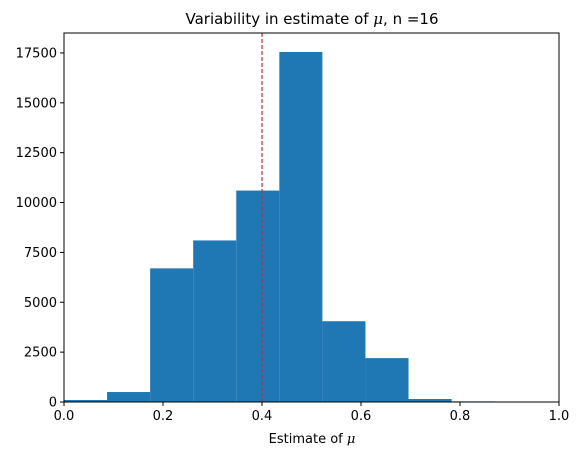 This screenshot has height=459, width=581. What do you see at coordinates (163, 416) in the screenshot?
I see `x-tick-label-1: 0.2` at bounding box center [163, 416].